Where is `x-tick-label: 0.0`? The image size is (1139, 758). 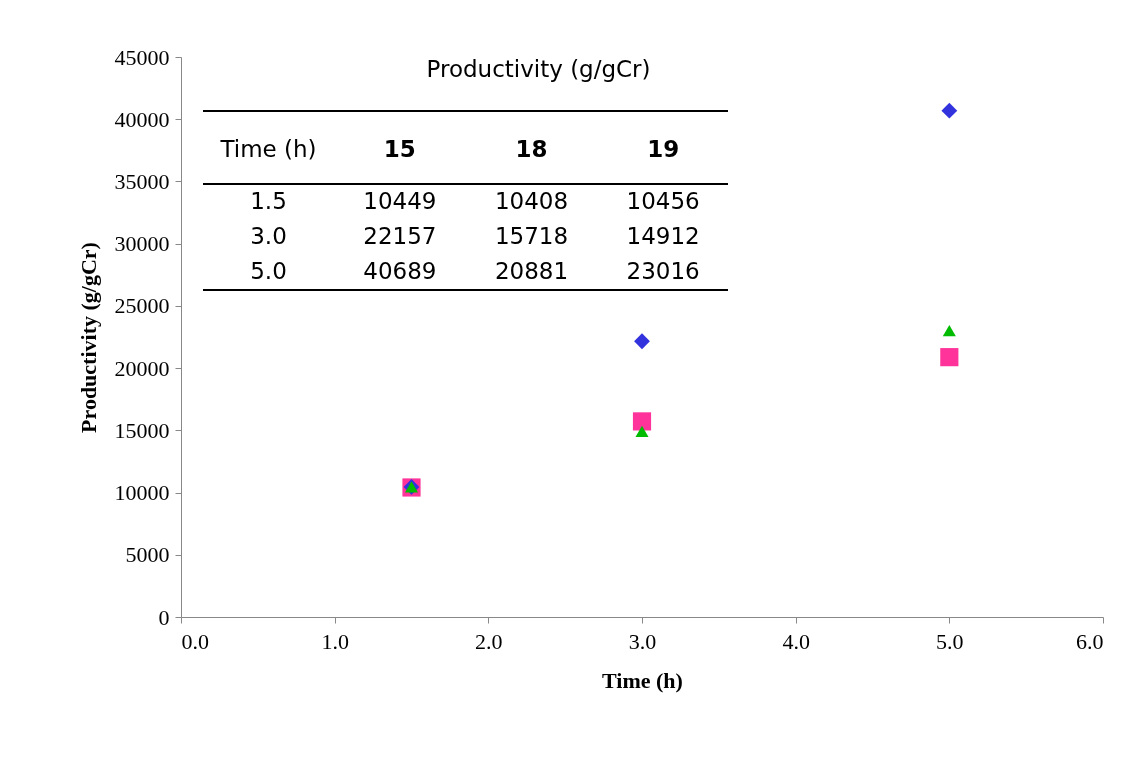
x-tick-label: 0.0 is located at coordinates (195, 641).